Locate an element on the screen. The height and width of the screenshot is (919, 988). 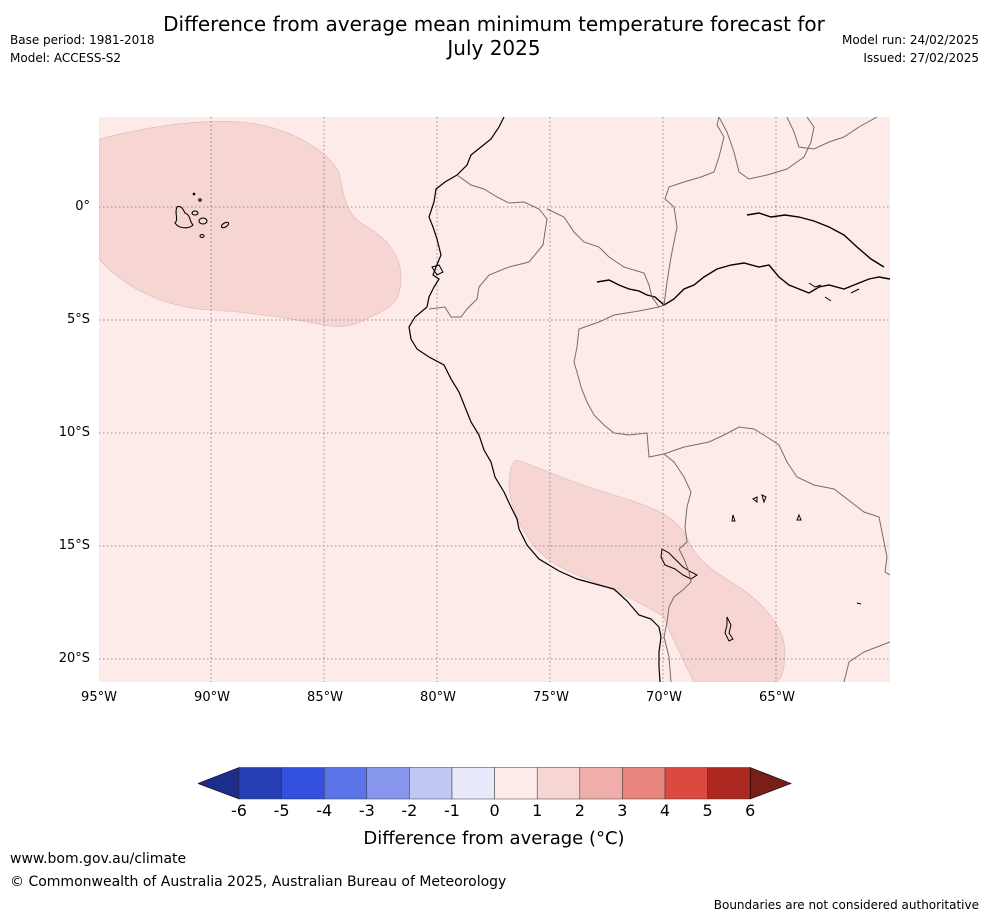
anomaly-region-pacific is located at coordinates (250, 224).